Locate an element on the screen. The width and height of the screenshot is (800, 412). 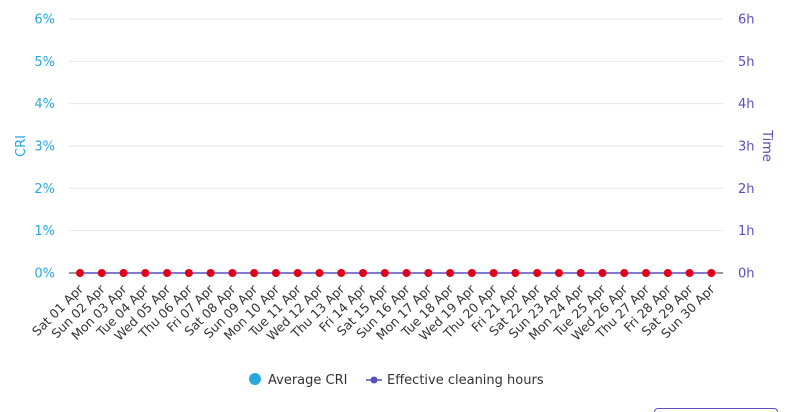
right-axis-title: Time is located at coordinates (766, 145).